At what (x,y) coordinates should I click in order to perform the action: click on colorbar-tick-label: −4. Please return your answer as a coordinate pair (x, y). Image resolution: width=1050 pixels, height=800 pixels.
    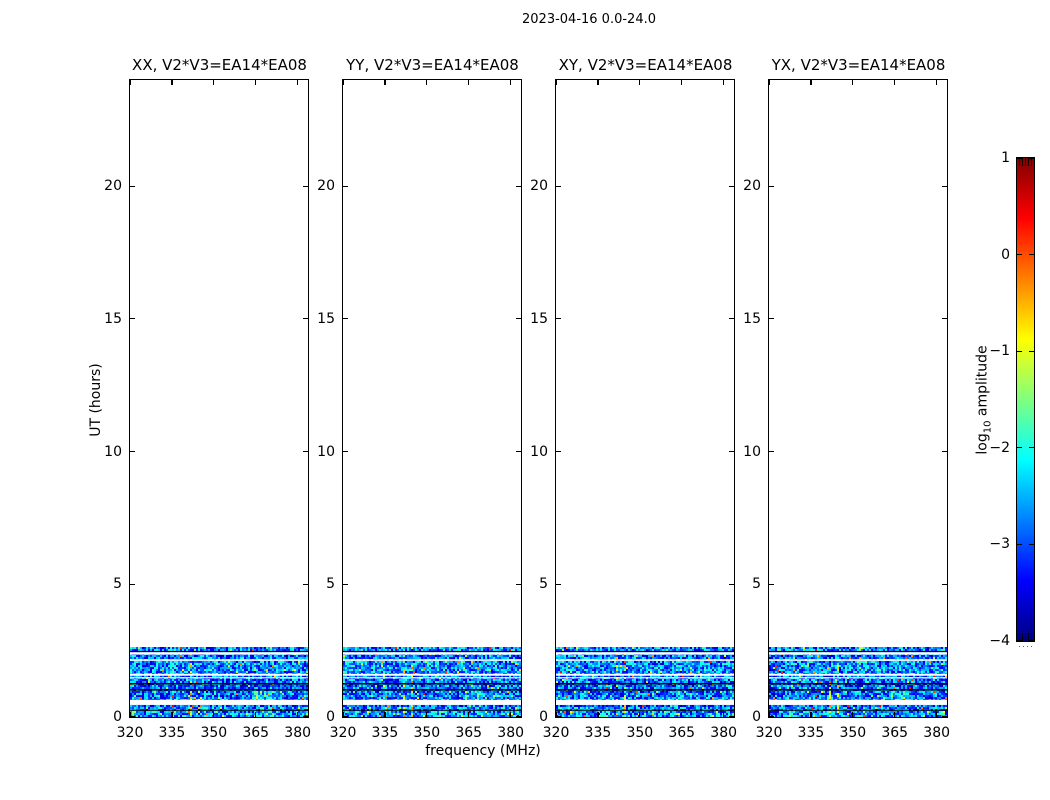
    Looking at the image, I should click on (999, 641).